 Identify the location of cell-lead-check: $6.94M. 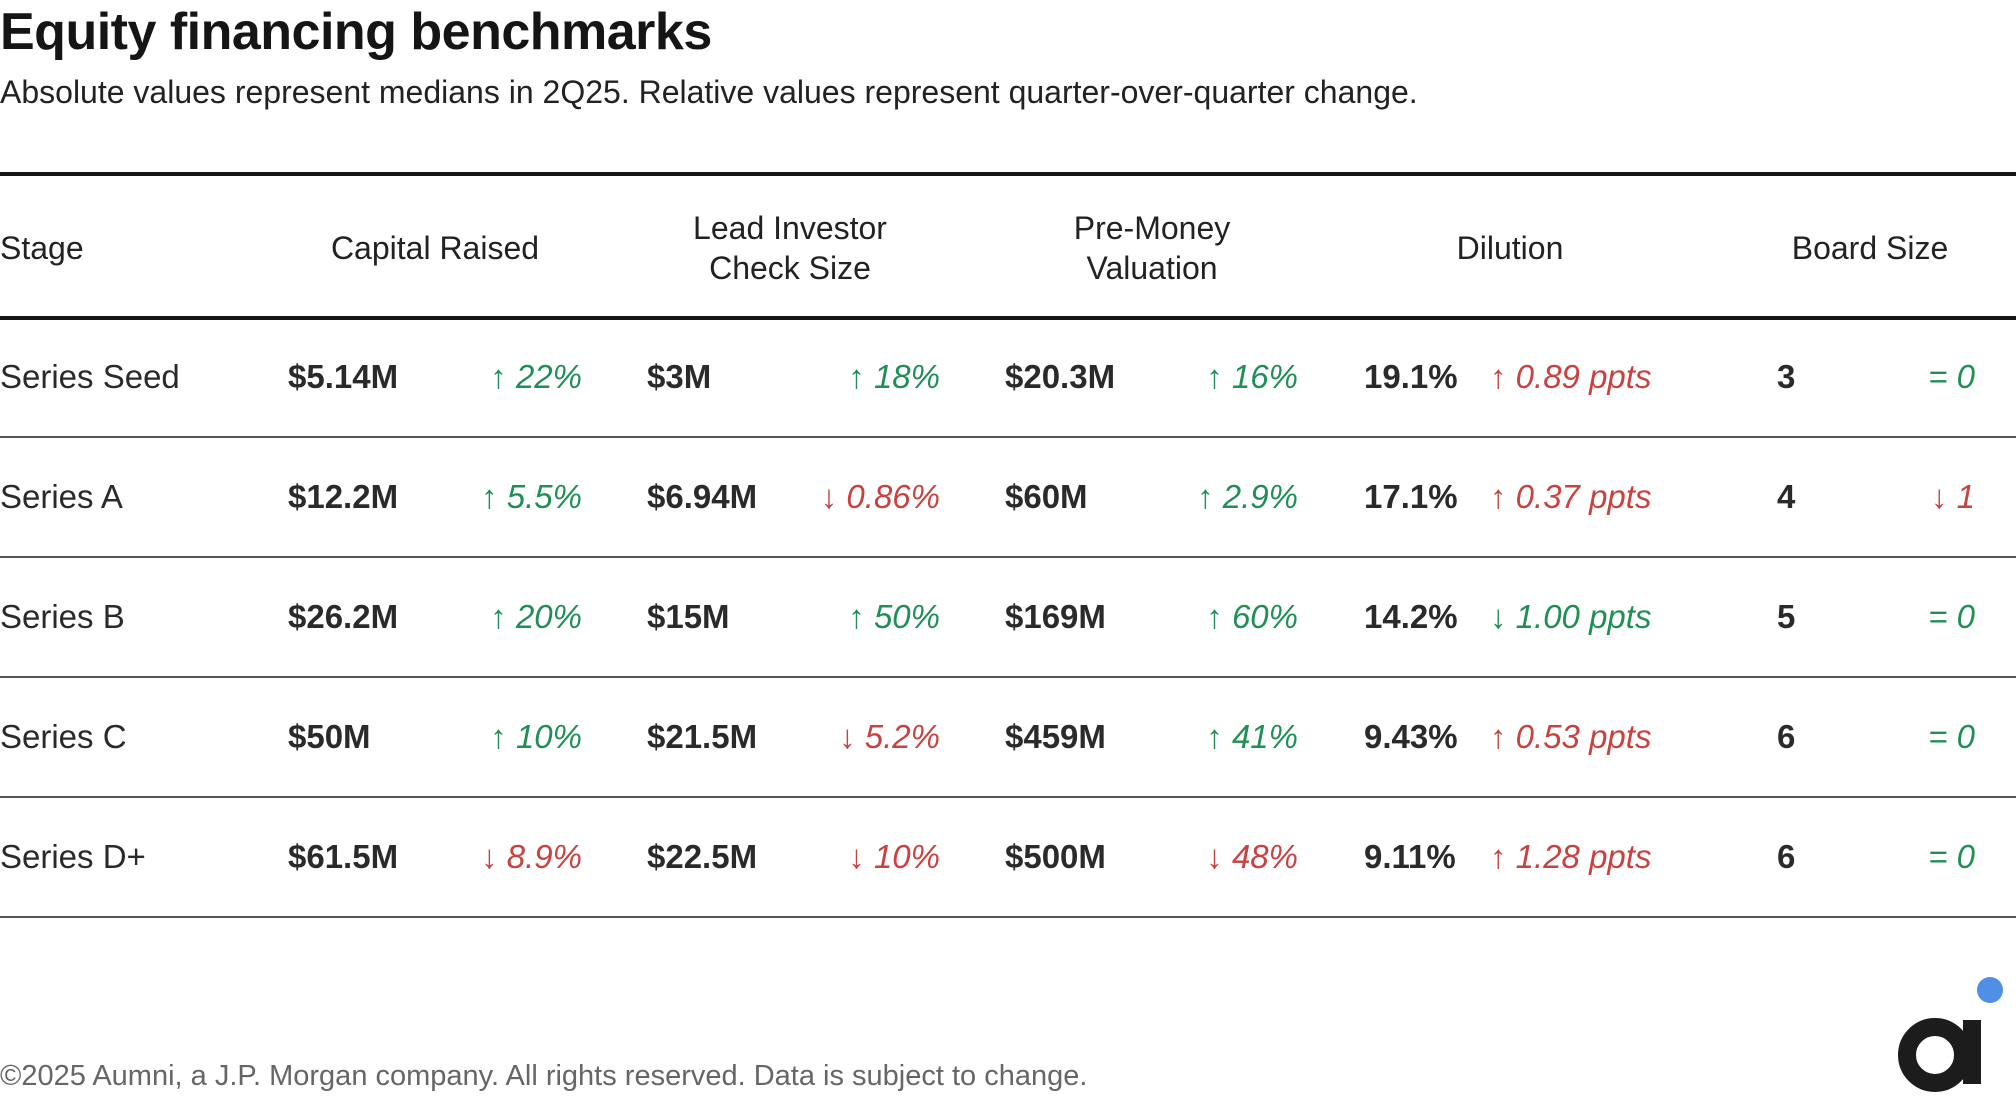
(702, 496).